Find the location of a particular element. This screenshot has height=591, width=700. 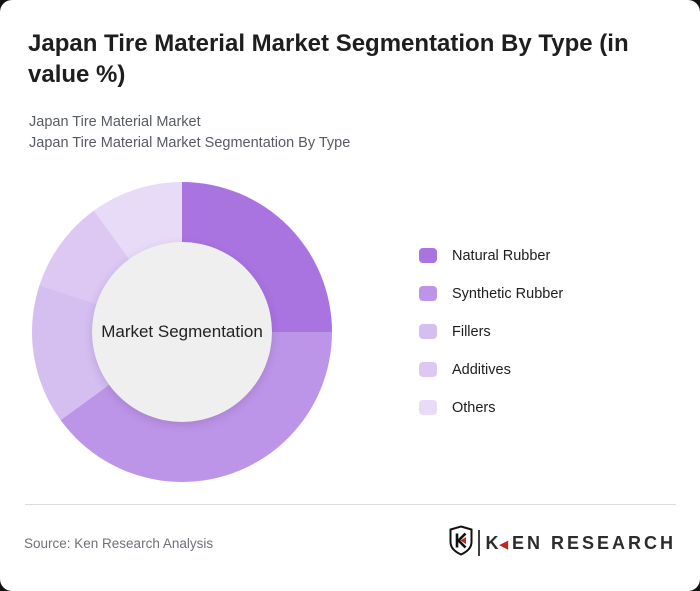

legend-item: Fillers is located at coordinates (491, 331).